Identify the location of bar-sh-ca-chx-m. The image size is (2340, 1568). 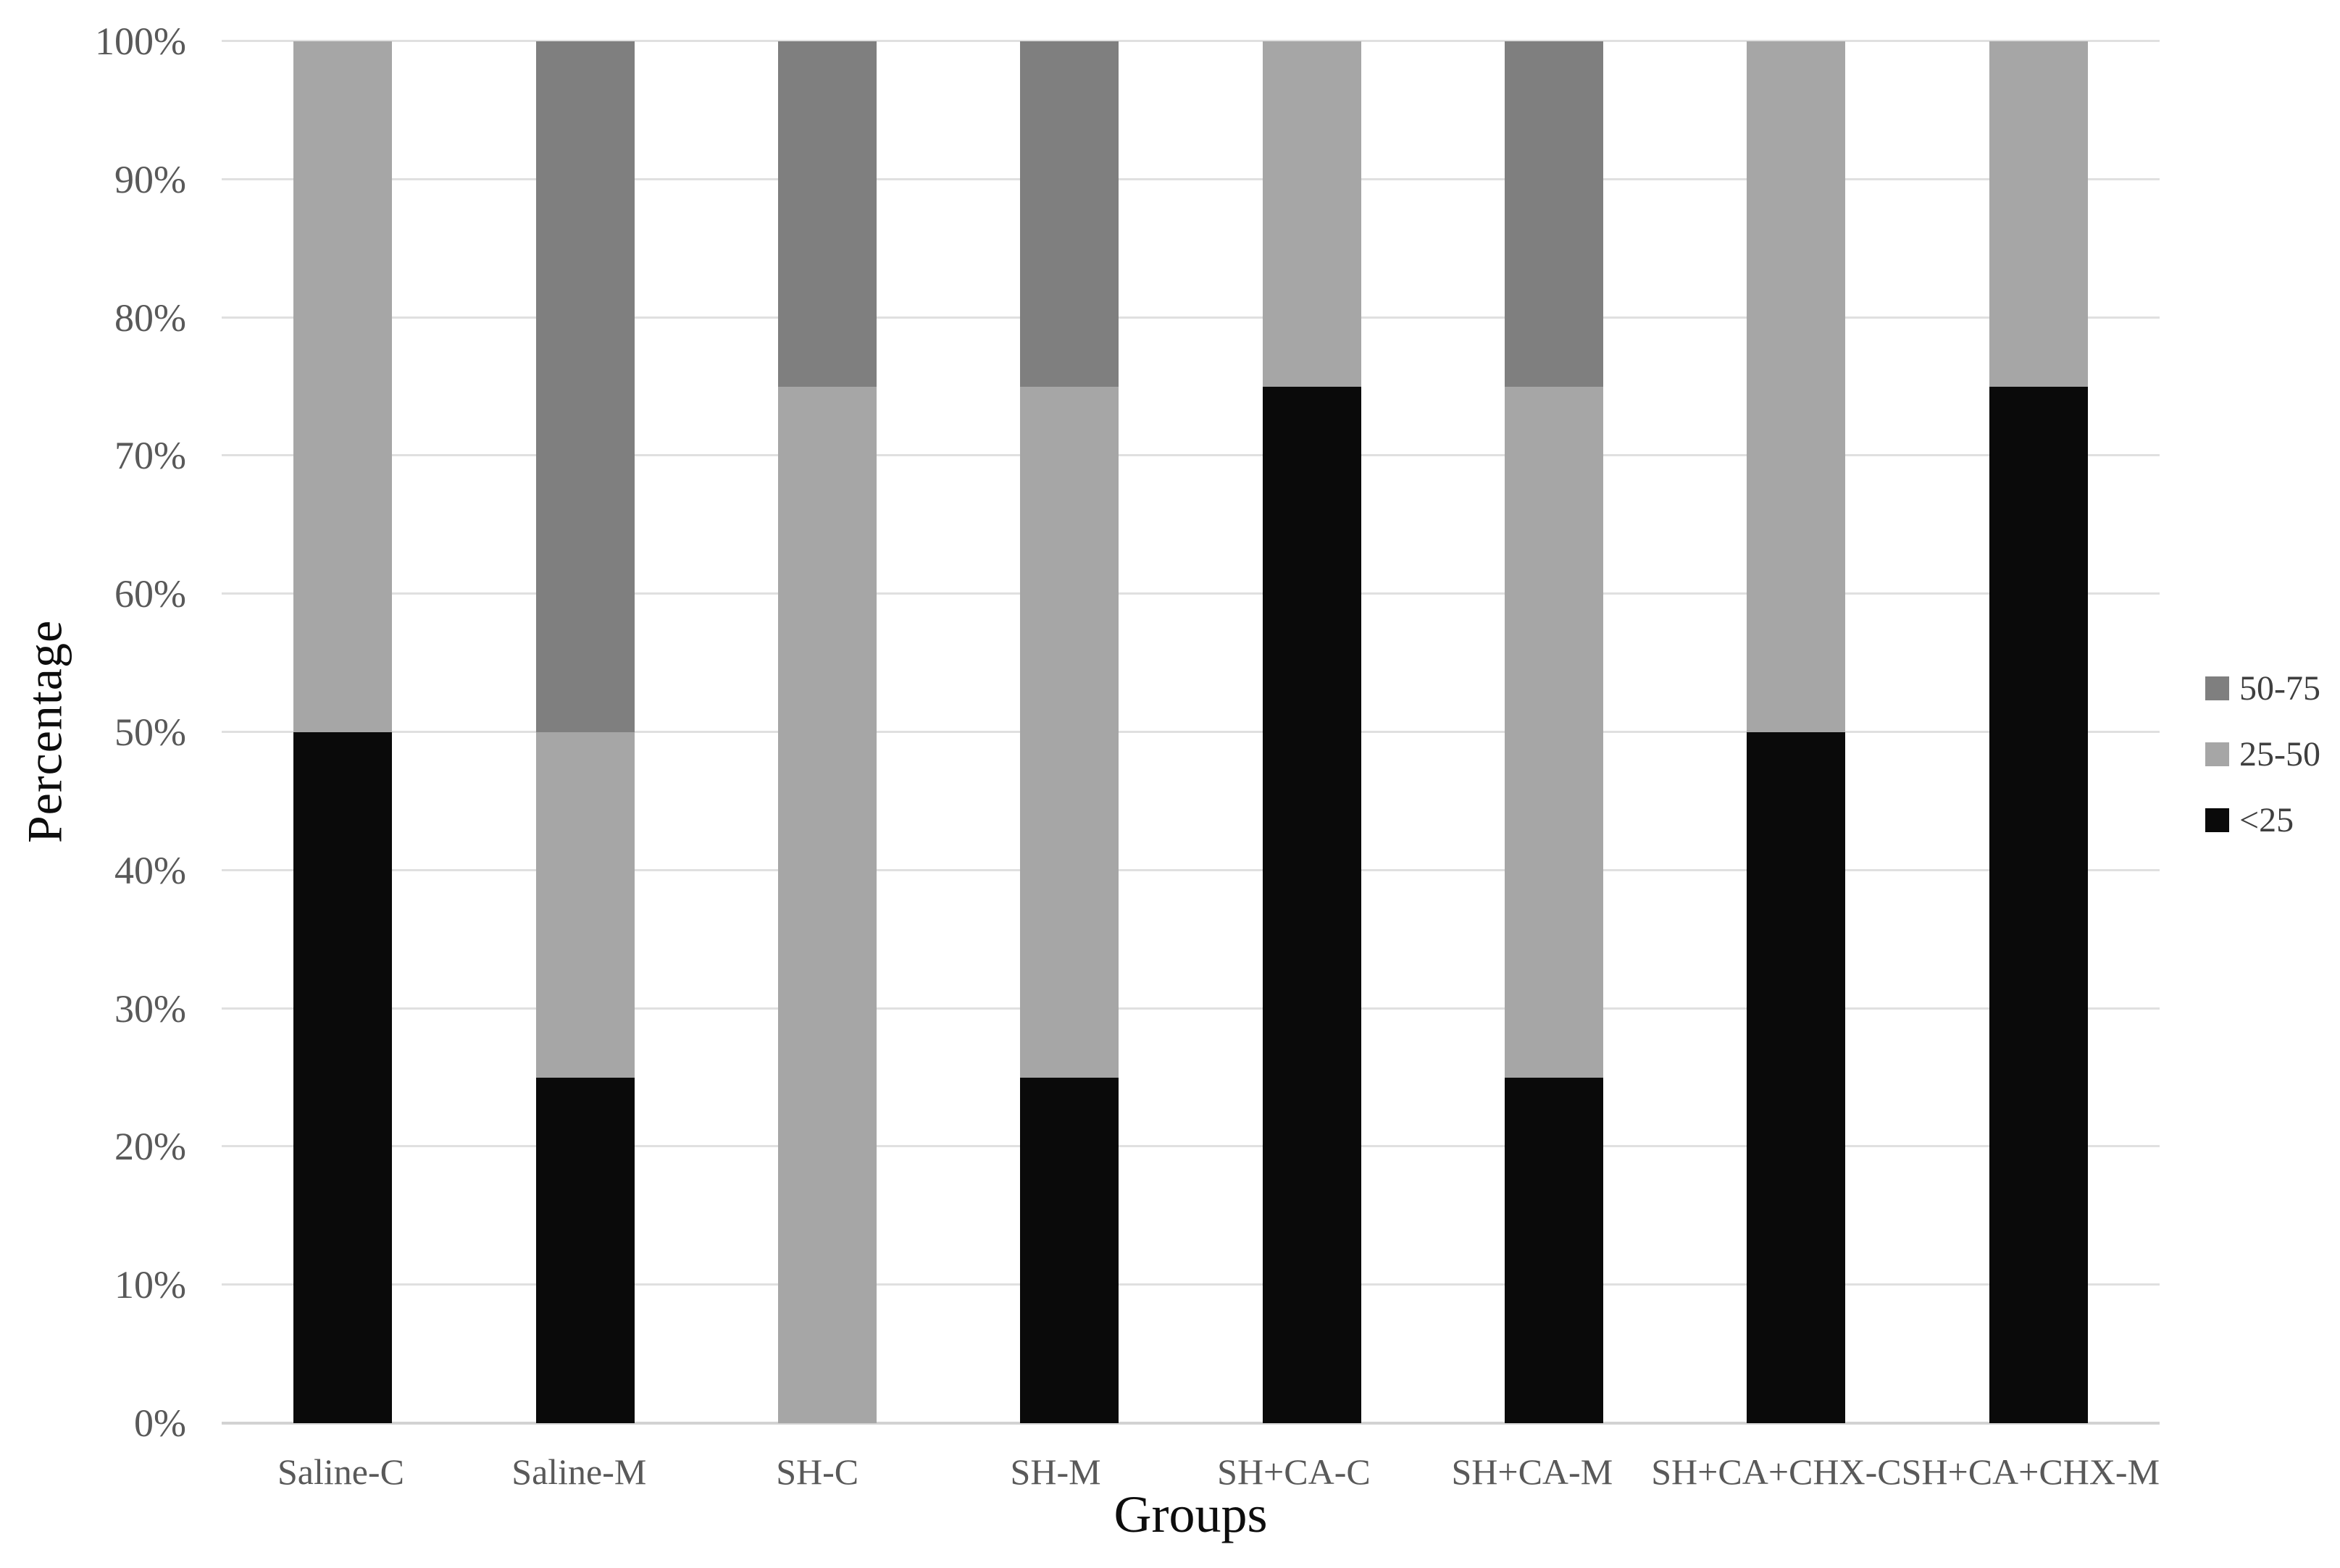
(2038, 732).